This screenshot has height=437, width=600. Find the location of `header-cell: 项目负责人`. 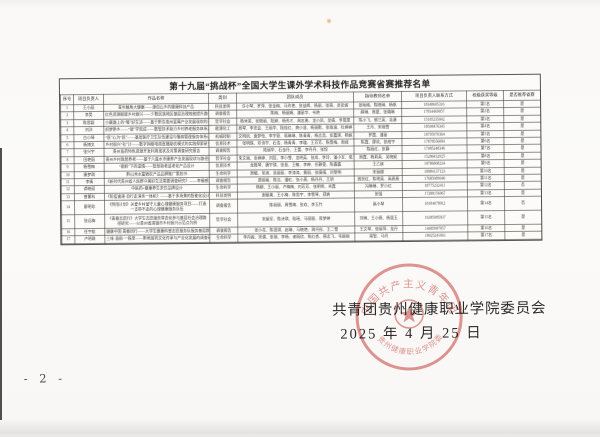

header-cell: 项目负责人 is located at coordinates (88, 99).